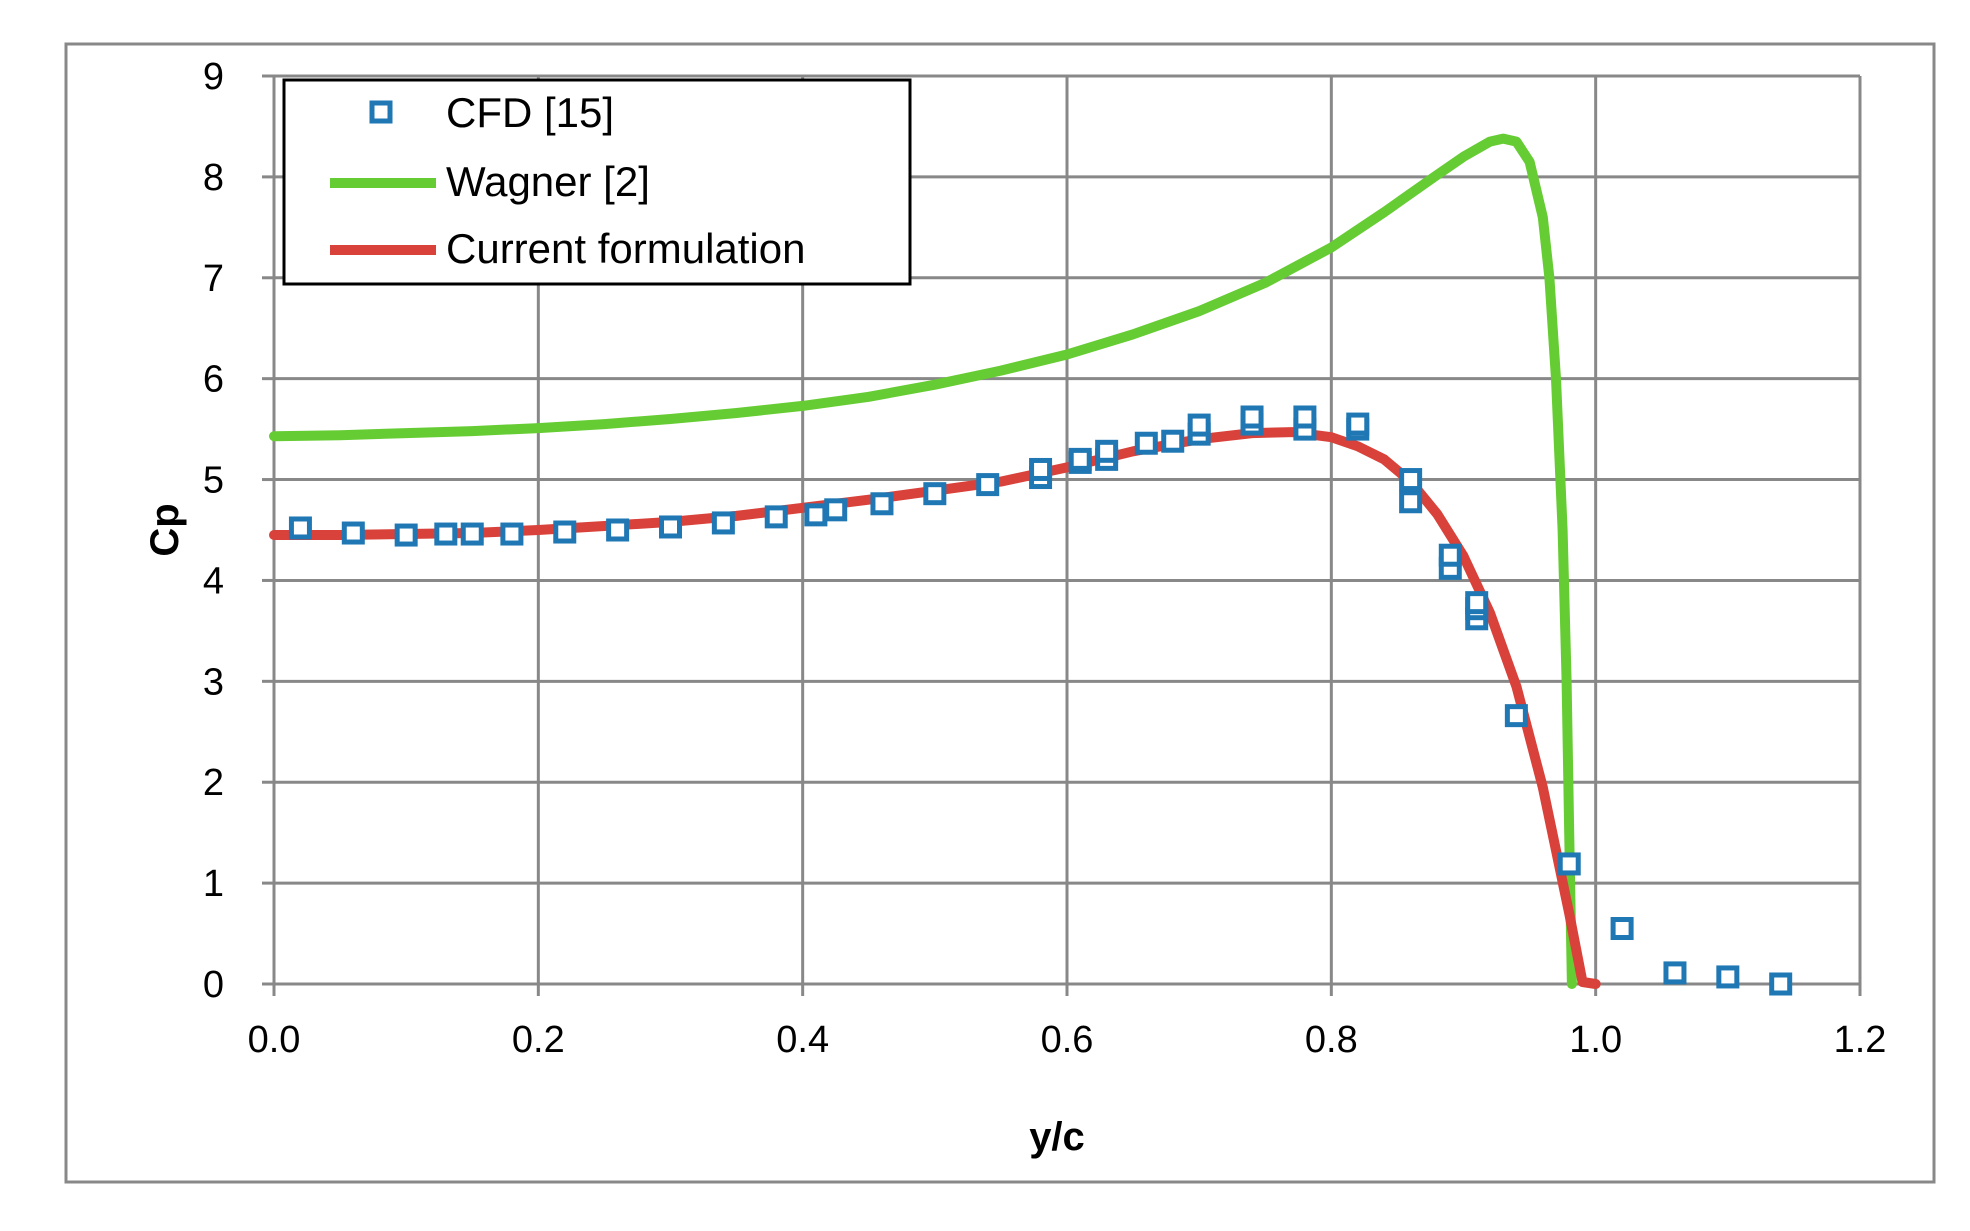  I want to click on y-tick-label: 5, so click(213, 481).